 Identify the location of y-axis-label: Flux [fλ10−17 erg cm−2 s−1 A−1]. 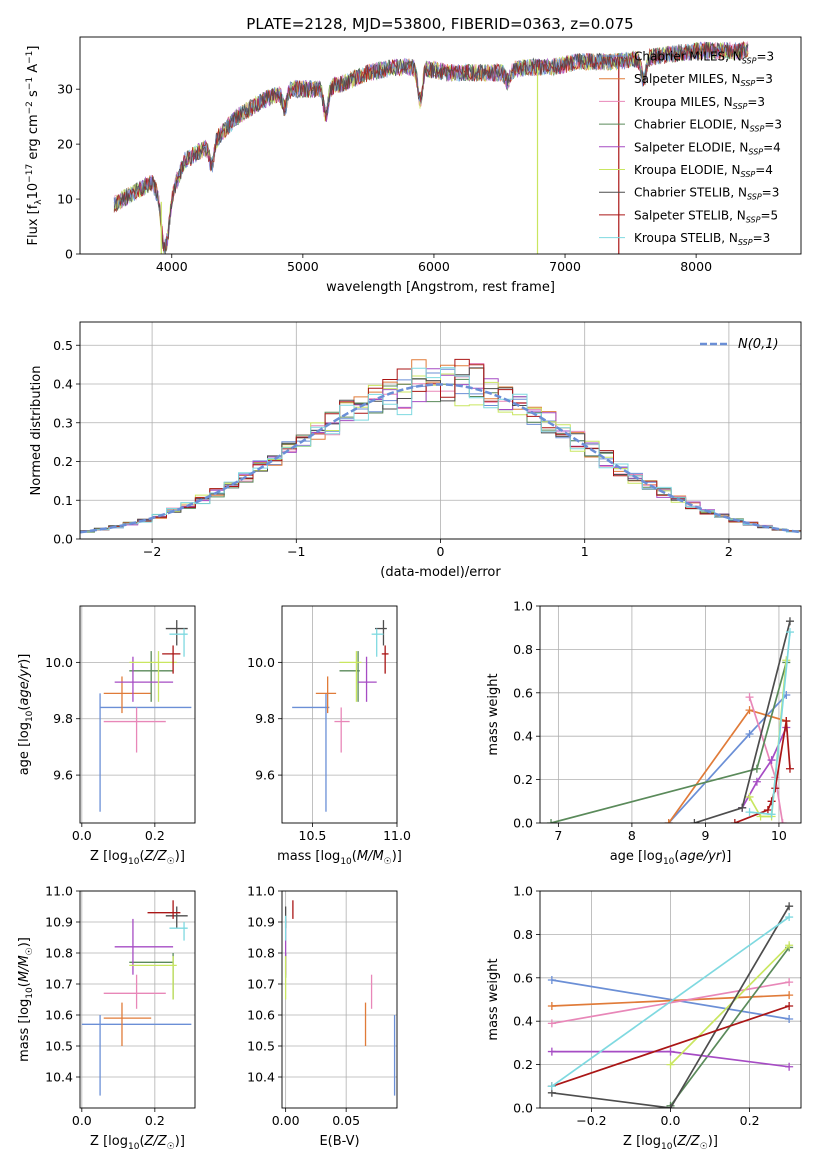
(34, 146).